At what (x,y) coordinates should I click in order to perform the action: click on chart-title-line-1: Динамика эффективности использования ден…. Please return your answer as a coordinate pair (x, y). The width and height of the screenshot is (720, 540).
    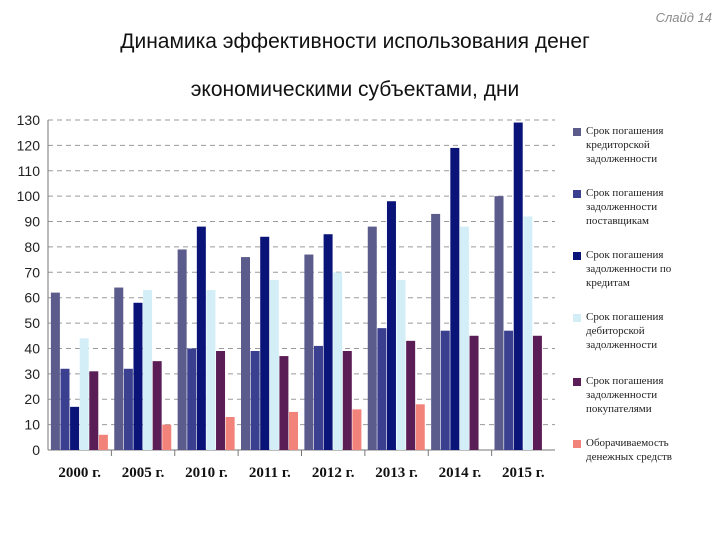
    Looking at the image, I should click on (355, 41).